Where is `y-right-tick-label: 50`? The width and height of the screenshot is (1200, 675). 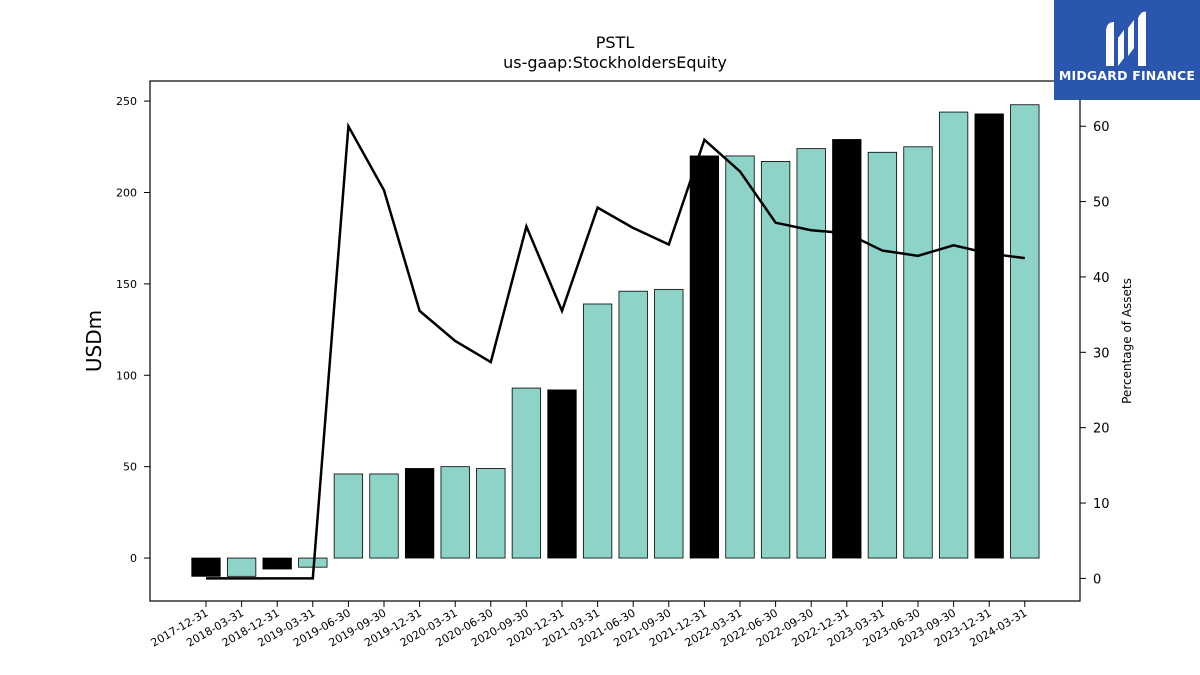 y-right-tick-label: 50 is located at coordinates (1101, 203).